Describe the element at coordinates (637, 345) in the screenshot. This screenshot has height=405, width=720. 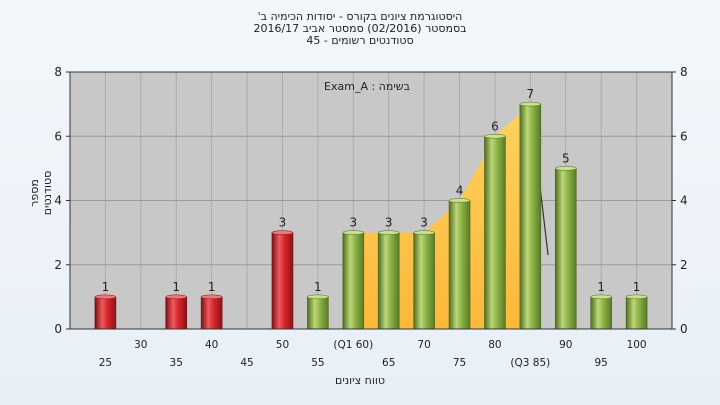
I see `x-tick-label: 100` at that location.